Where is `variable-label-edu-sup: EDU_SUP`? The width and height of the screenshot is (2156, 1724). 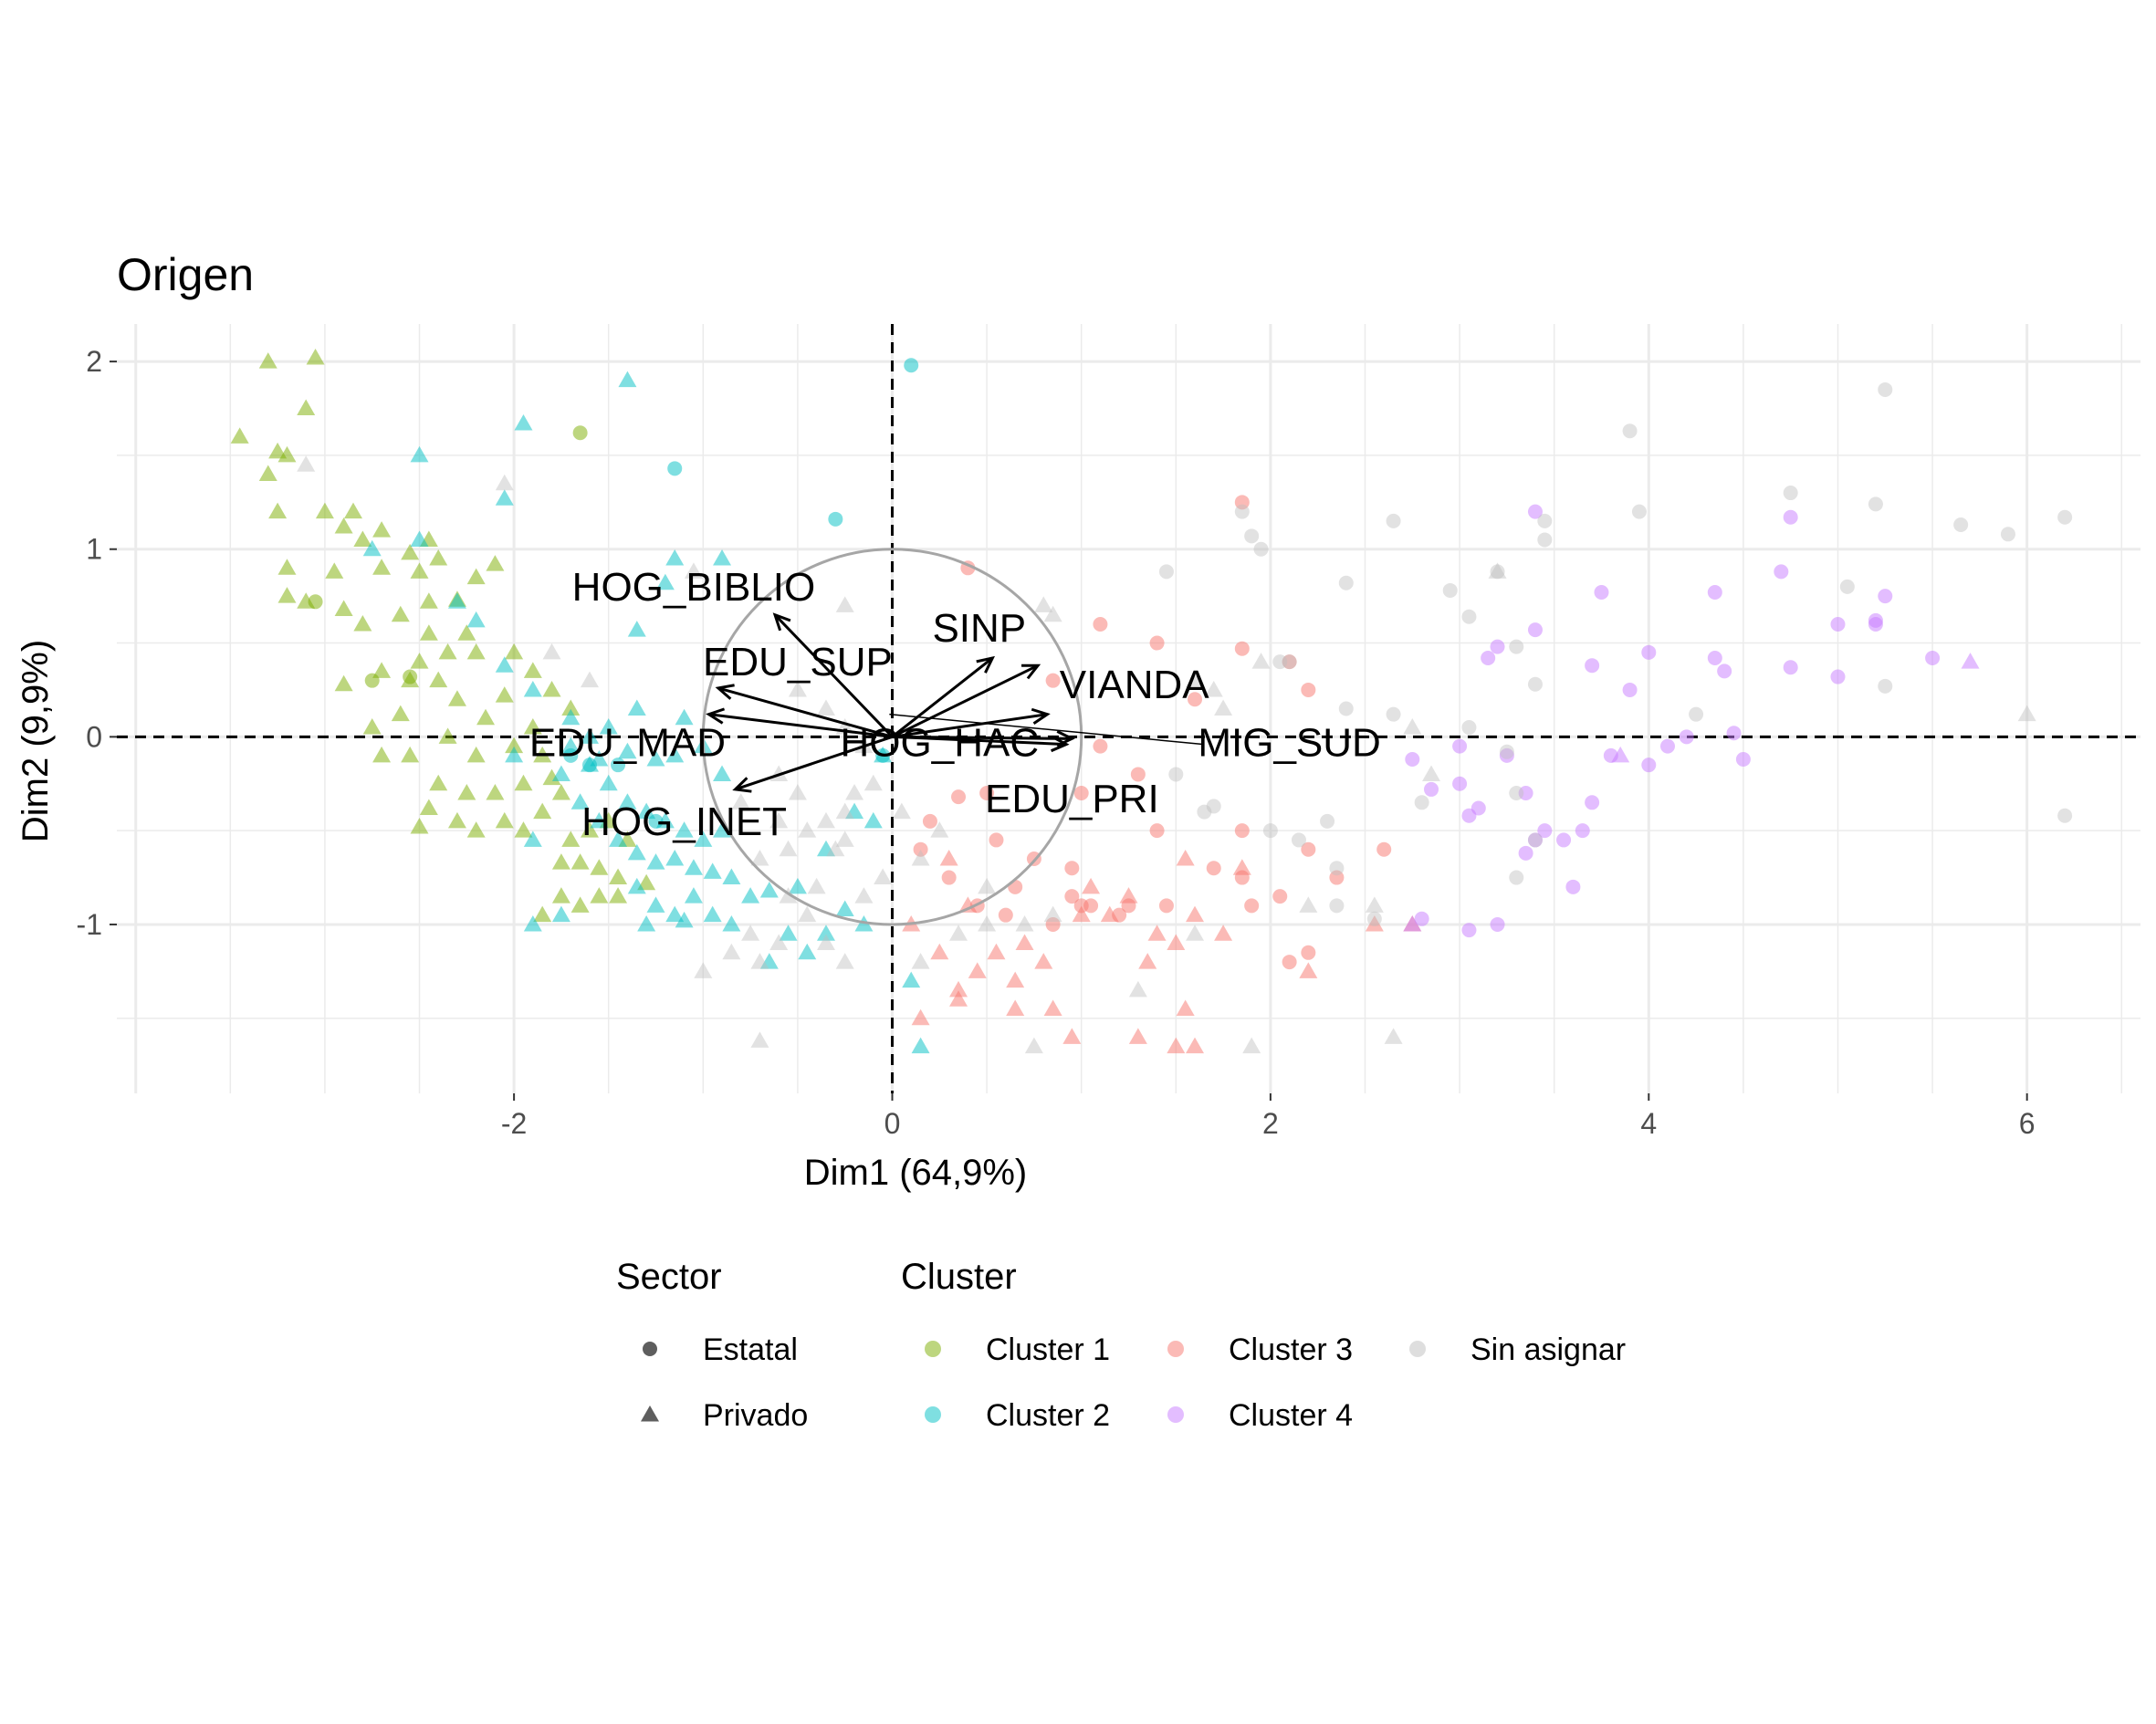 variable-label-edu-sup: EDU_SUP is located at coordinates (798, 662).